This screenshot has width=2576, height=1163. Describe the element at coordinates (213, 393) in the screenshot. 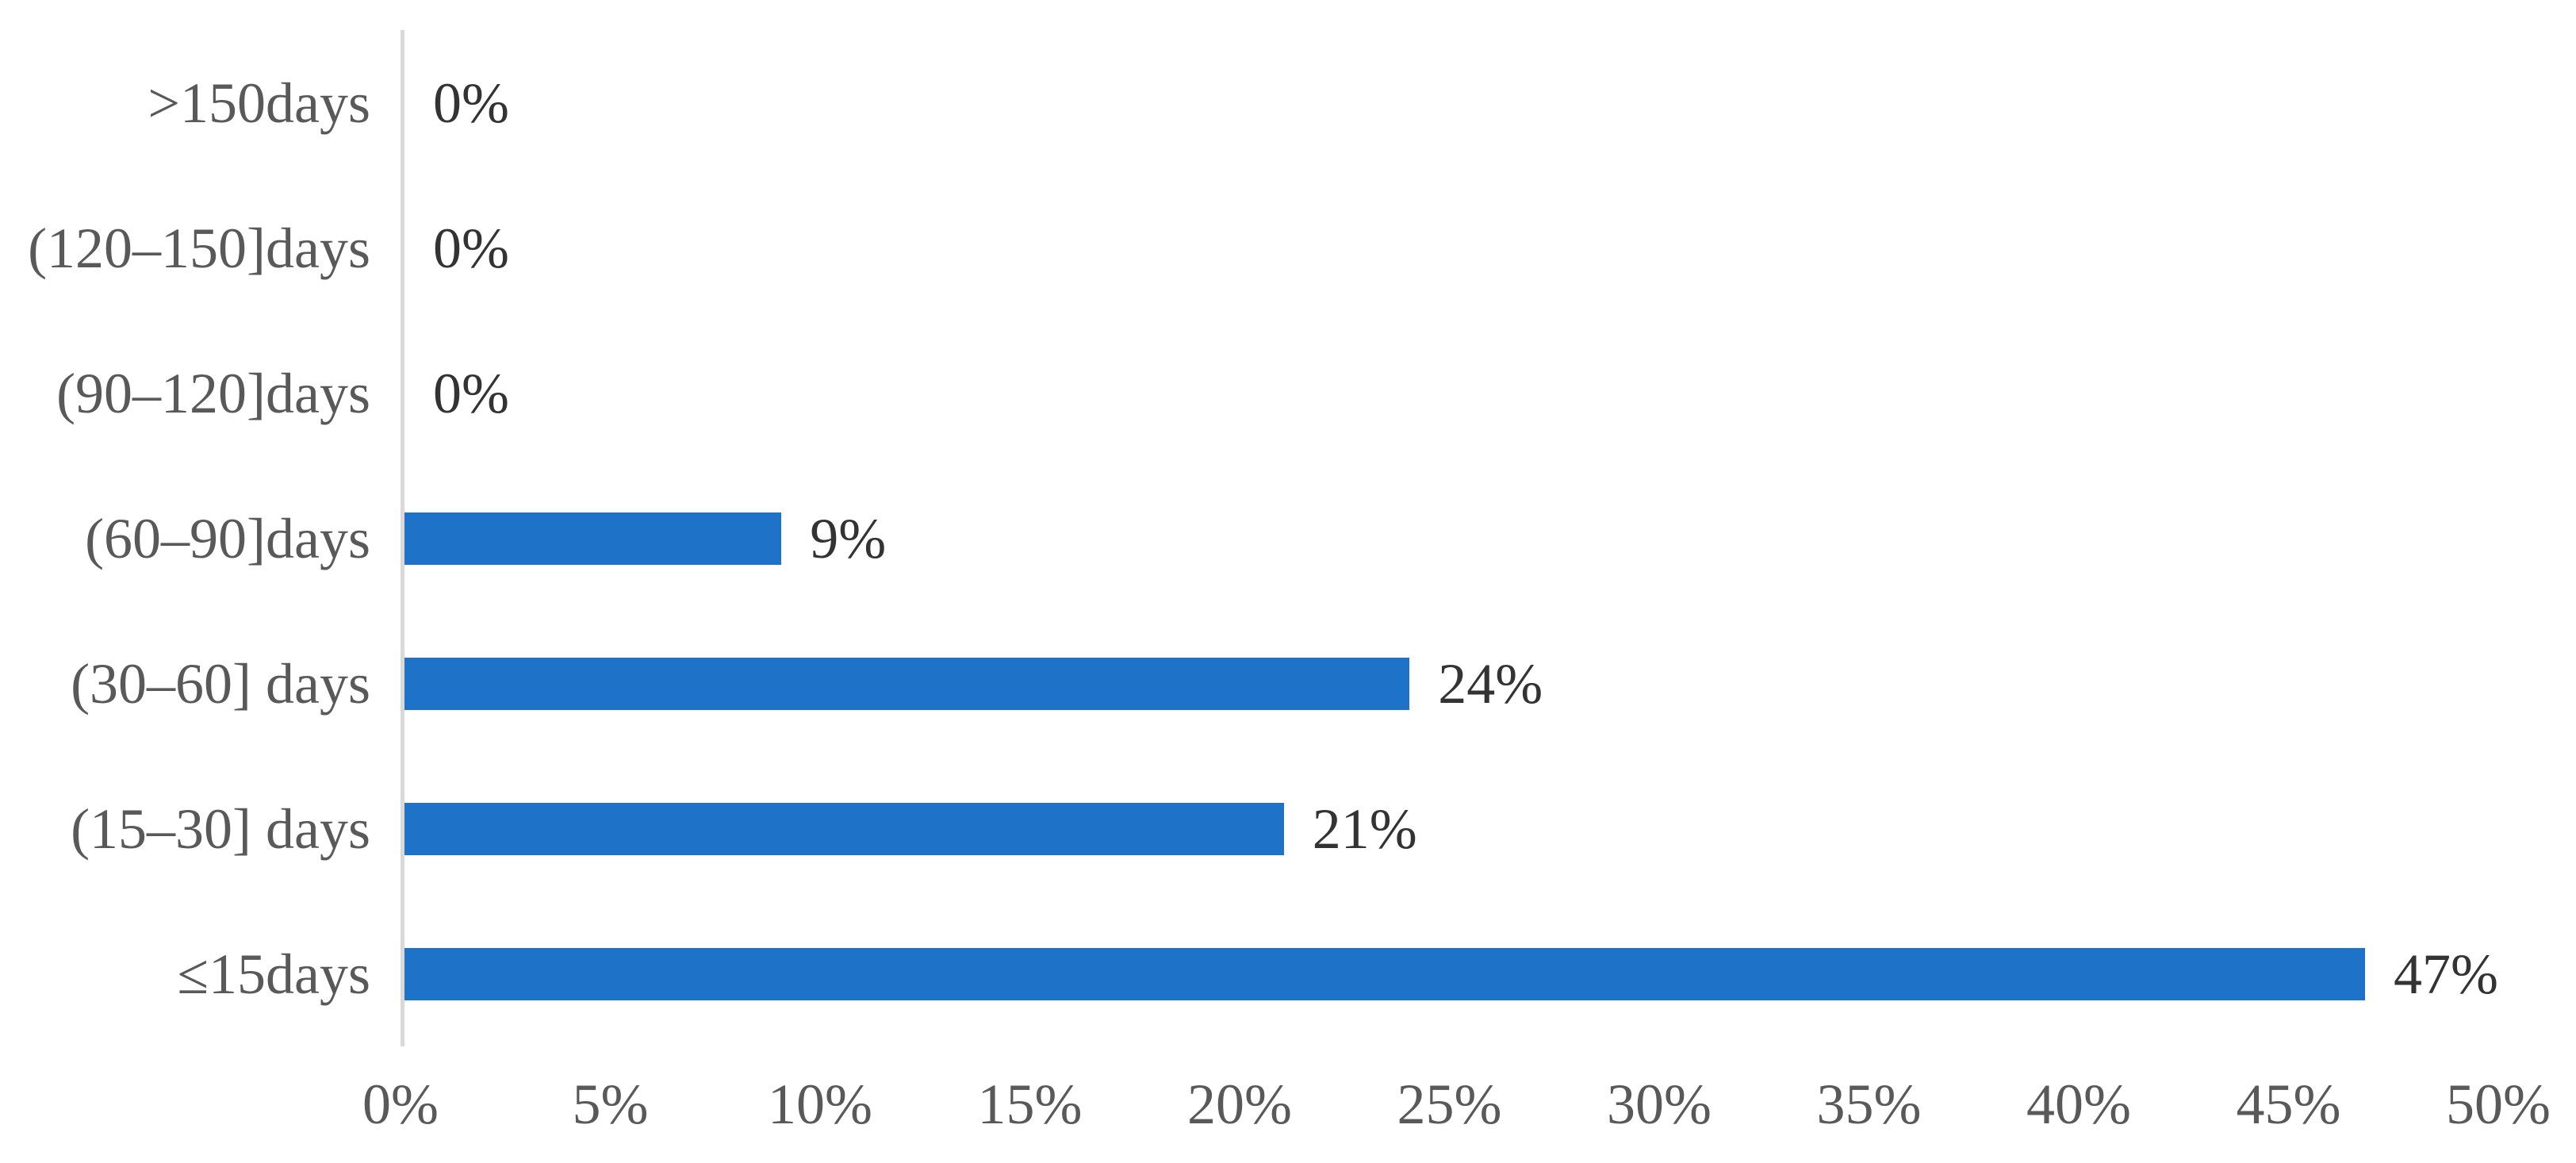

I see `category-label: (90–120]days` at that location.